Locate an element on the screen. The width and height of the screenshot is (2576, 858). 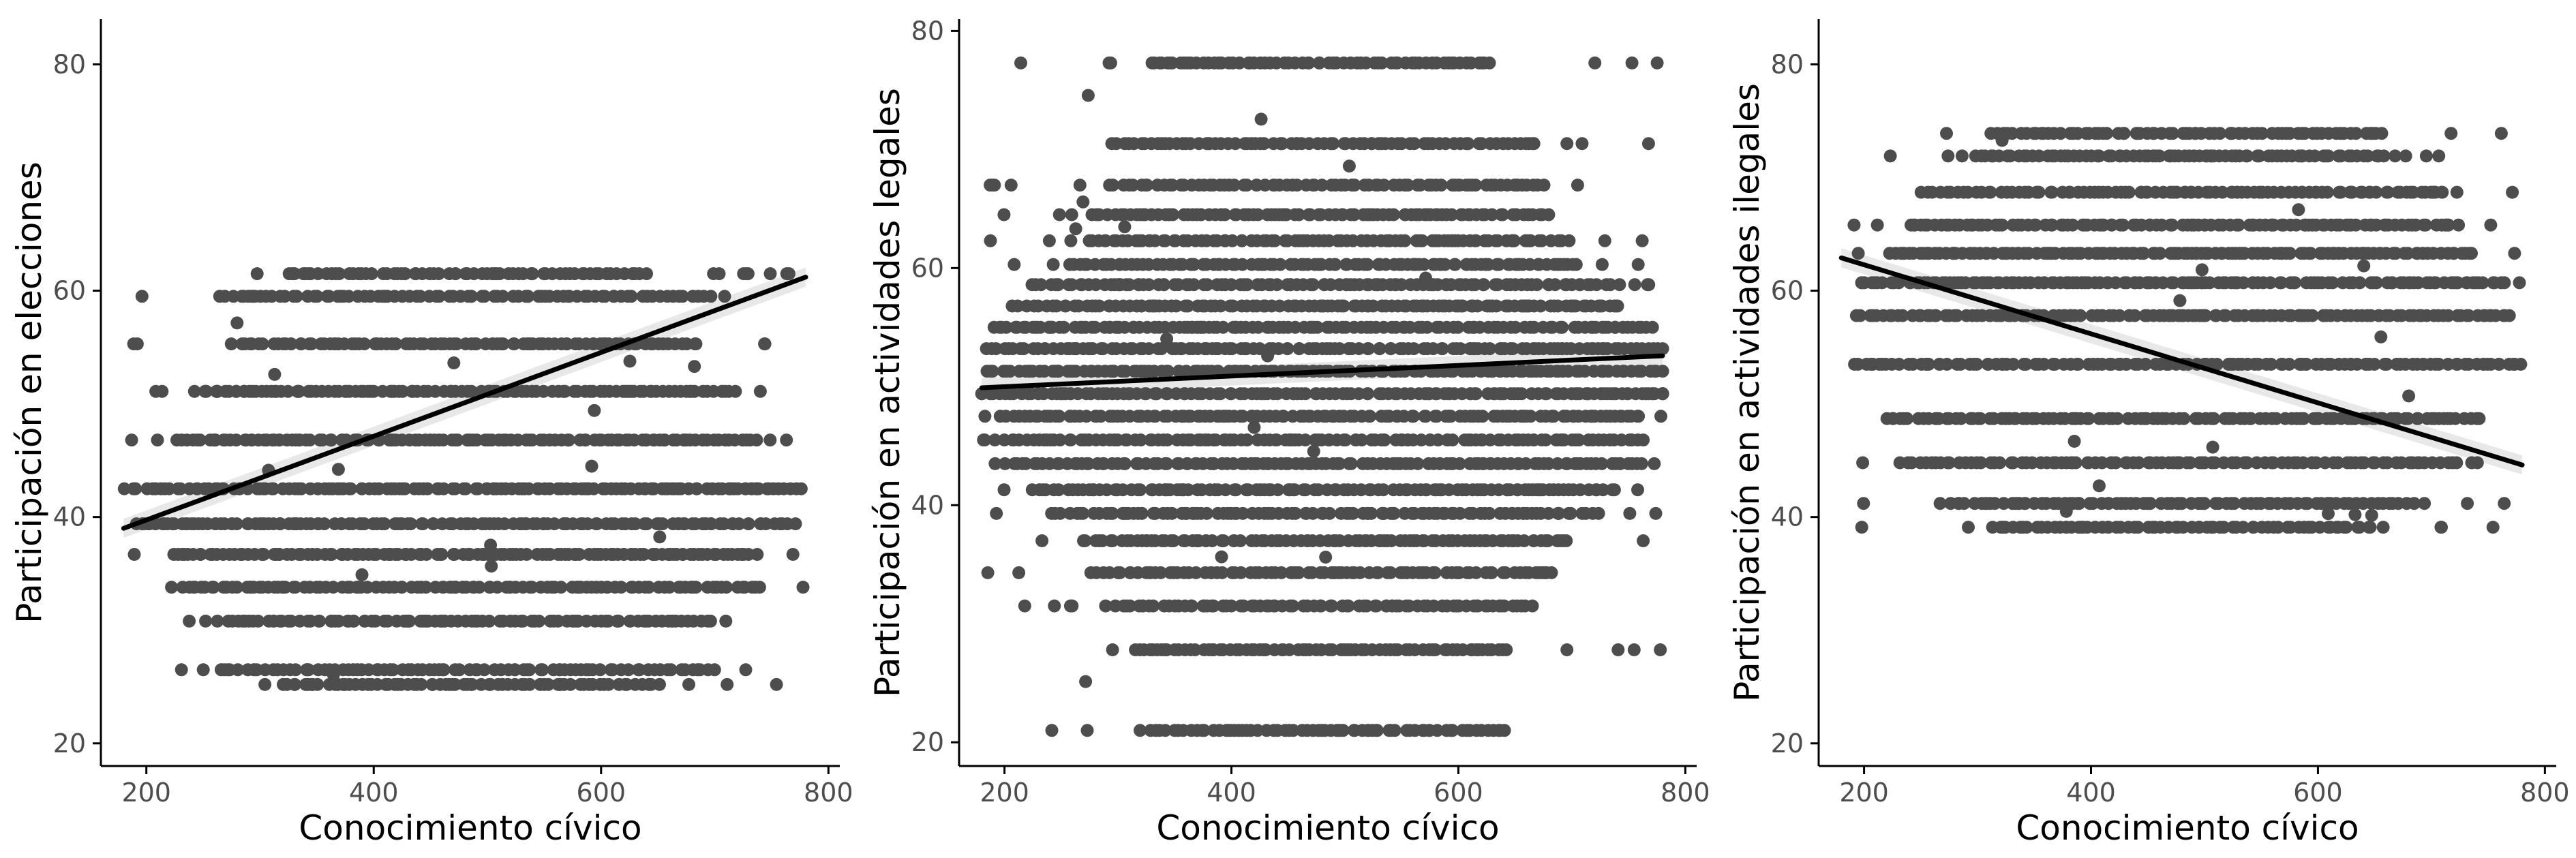
x-tick-label: 800 is located at coordinates (1685, 793).